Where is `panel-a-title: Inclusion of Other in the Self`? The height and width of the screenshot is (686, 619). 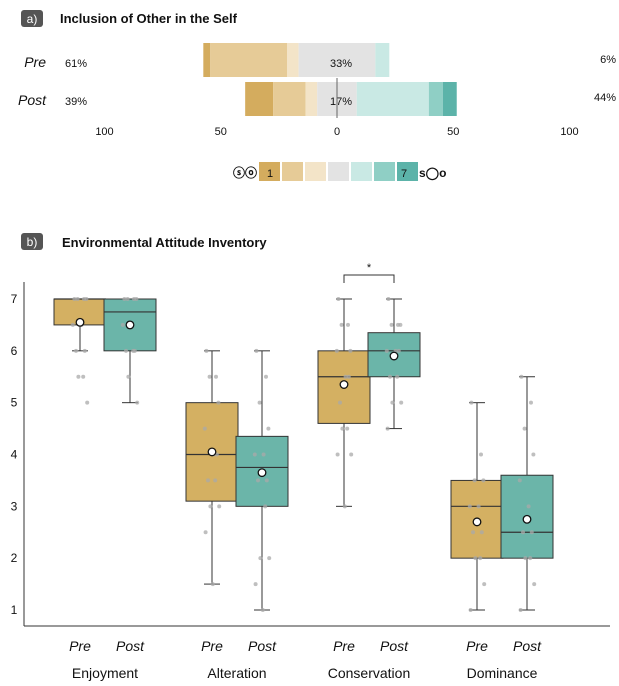
panel-a-title: Inclusion of Other in the Self is located at coordinates (149, 18).